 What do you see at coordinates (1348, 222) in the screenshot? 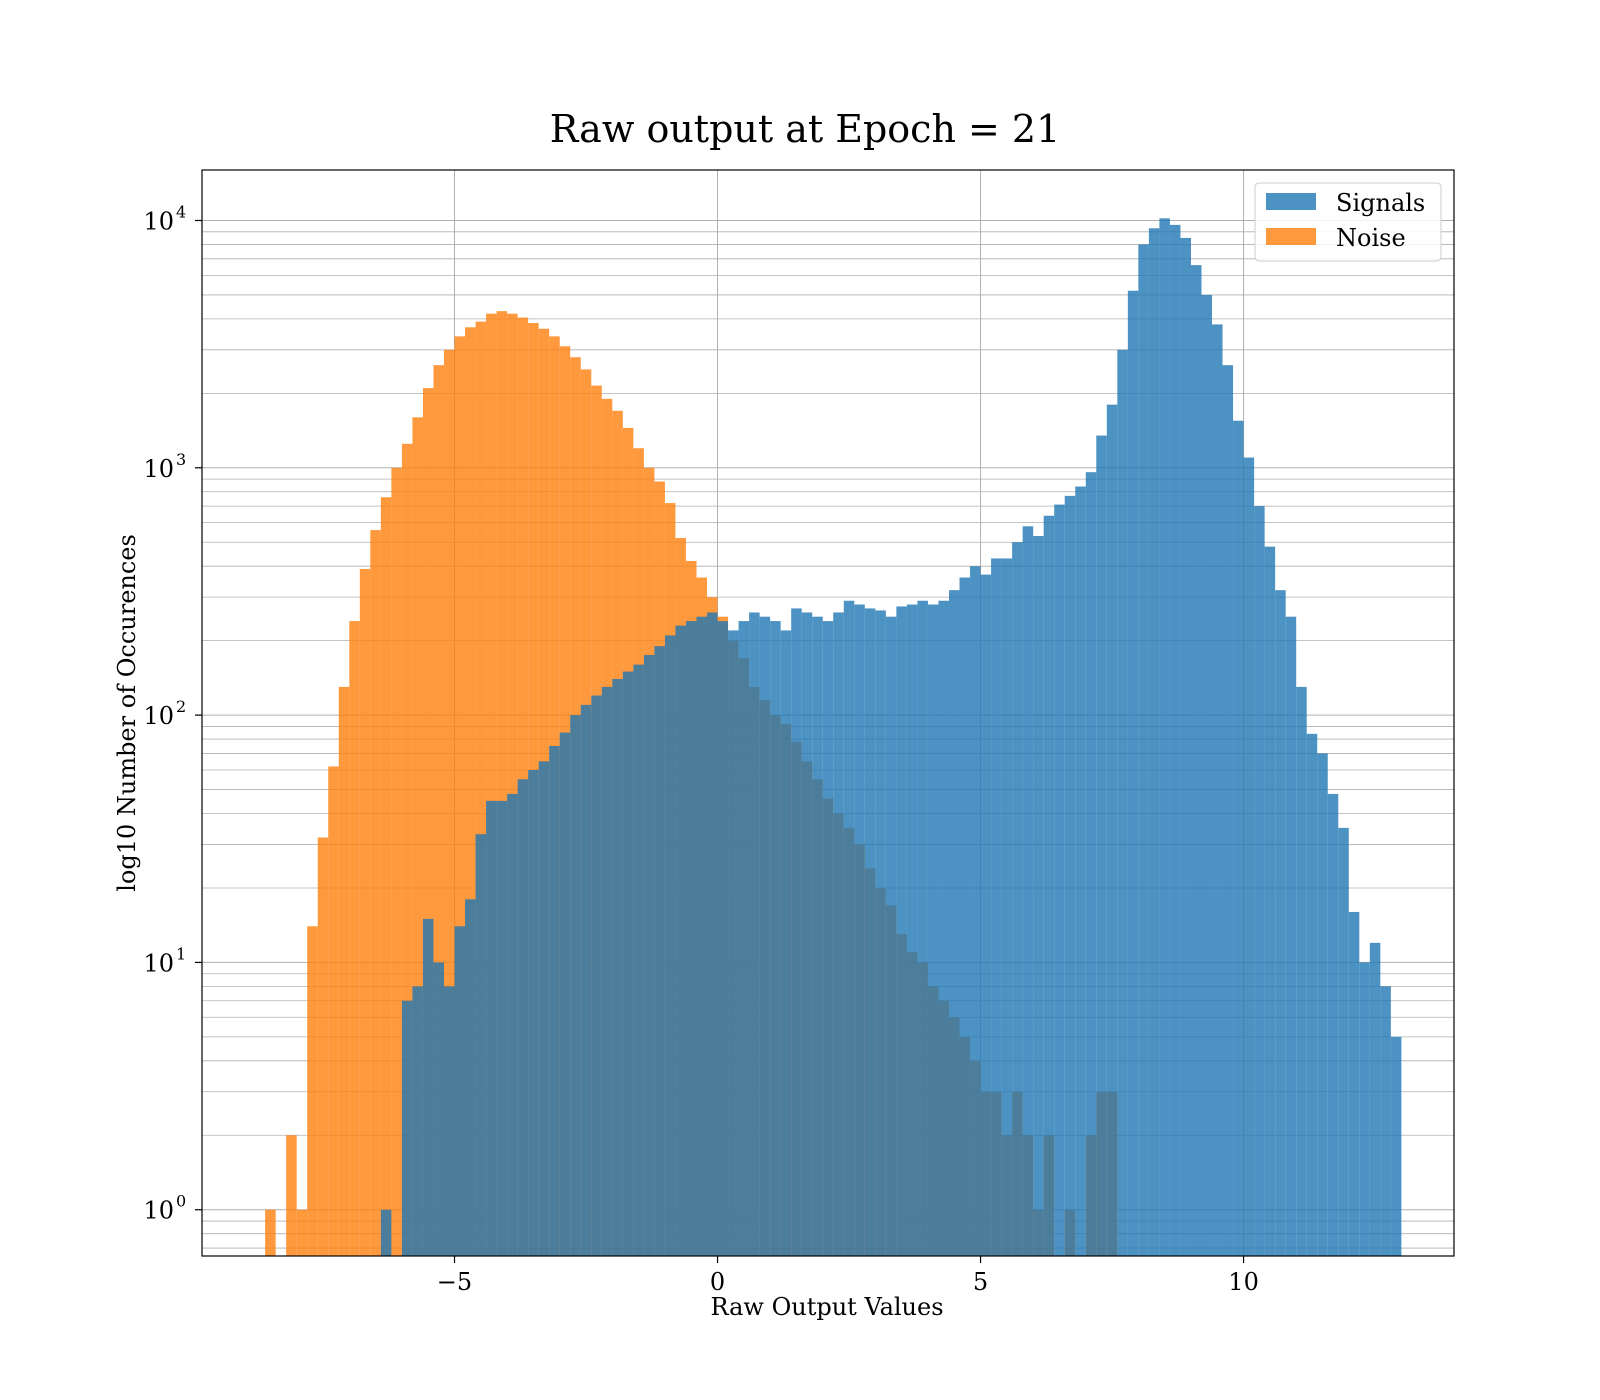
I see `legend: Signals Noise` at bounding box center [1348, 222].